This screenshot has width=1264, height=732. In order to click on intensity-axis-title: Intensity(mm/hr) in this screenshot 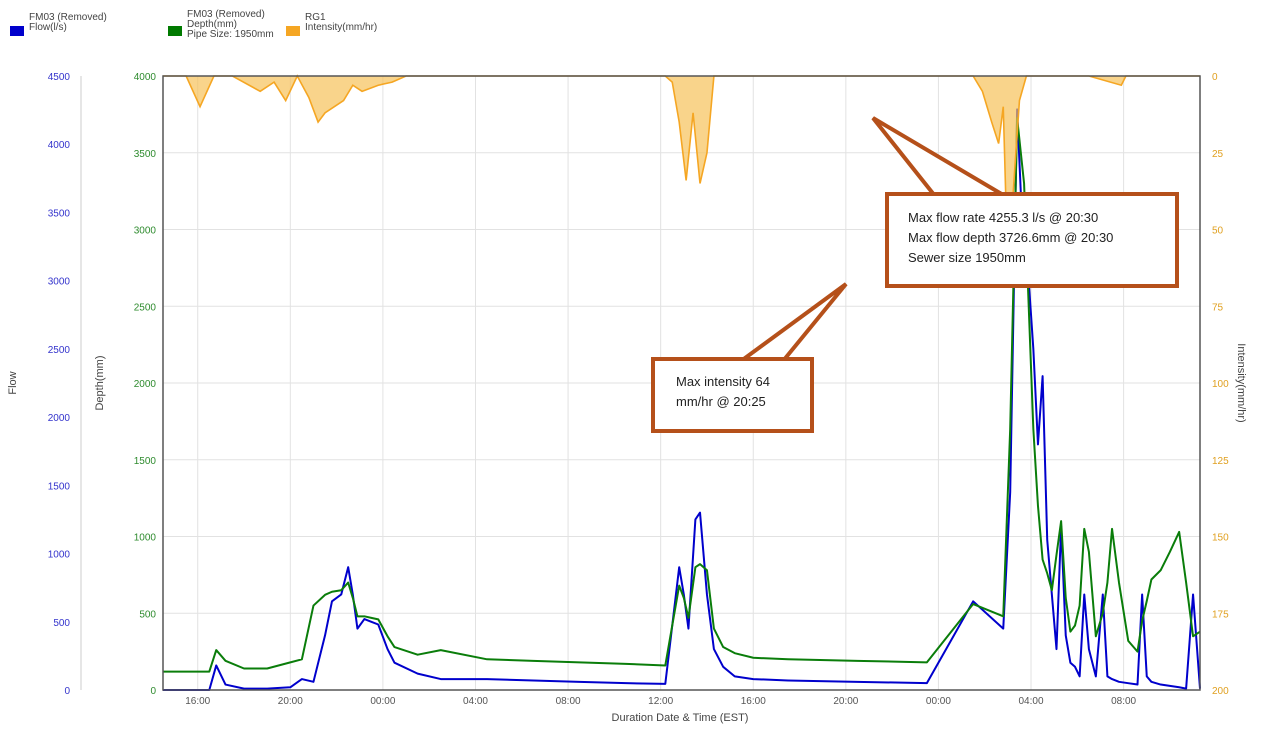, I will do `click(1241, 382)`.